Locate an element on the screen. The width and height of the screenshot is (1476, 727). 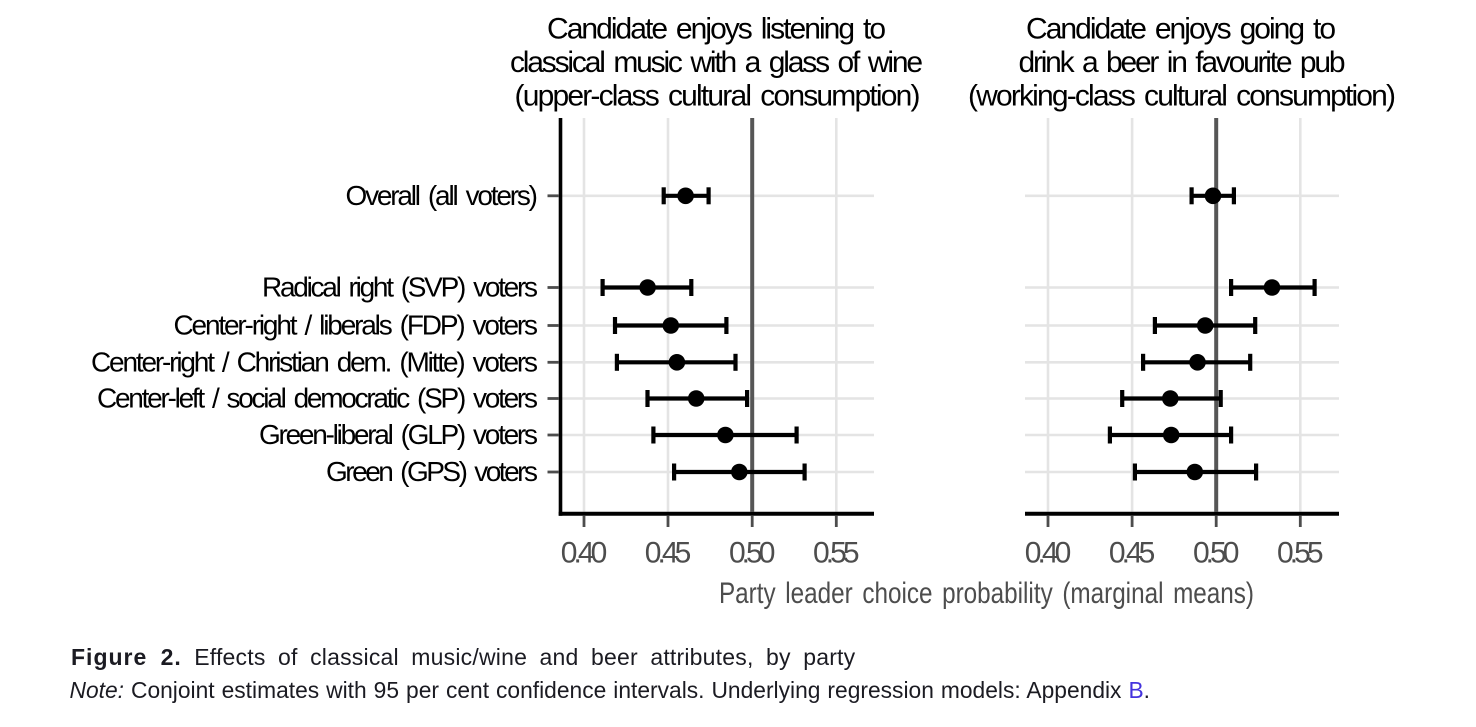
svg-text:(upper-class cultural consumpt: (upper-class cultural consumption) is located at coordinates (718, 95).